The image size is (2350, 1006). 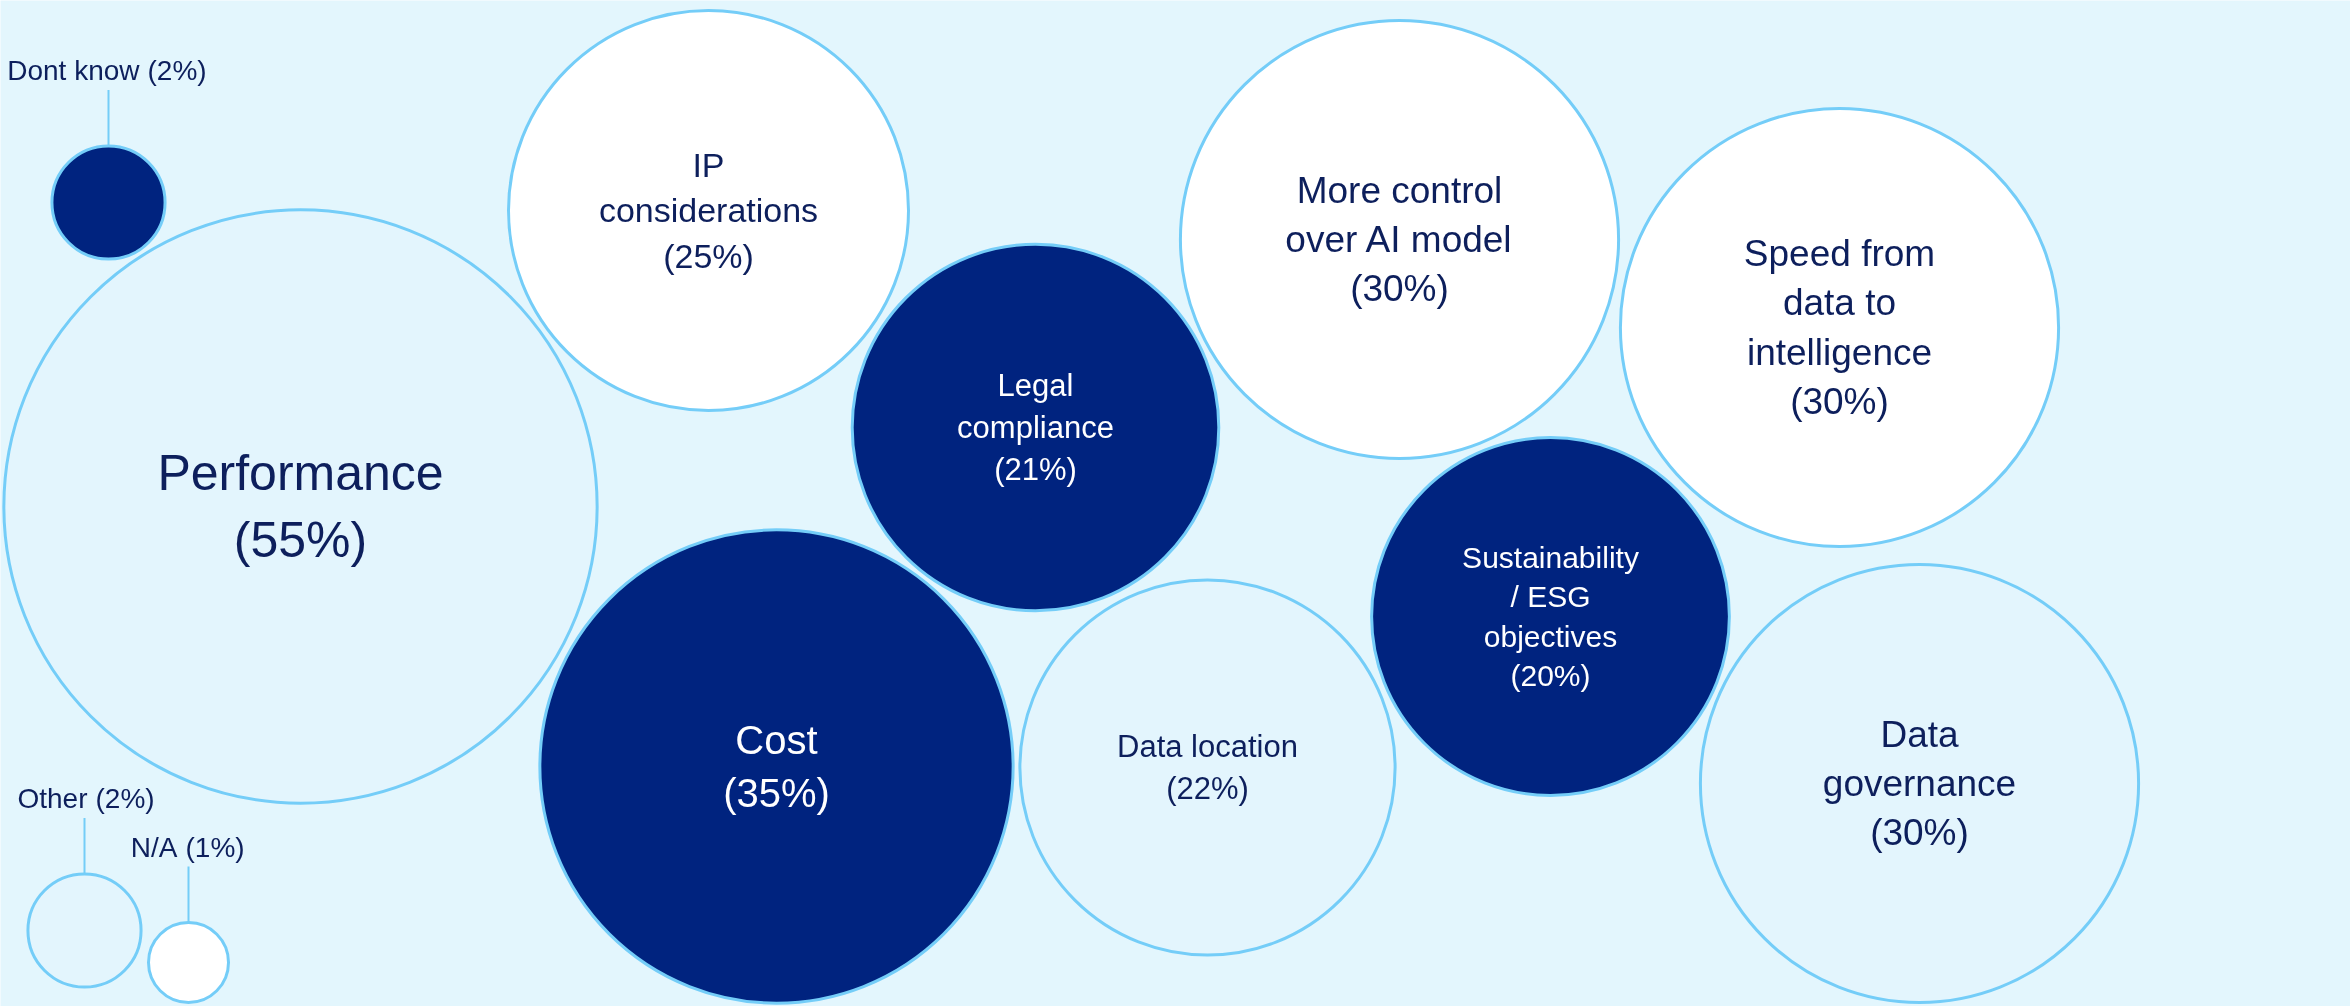 What do you see at coordinates (708, 256) in the screenshot?
I see `data-label: (25%)` at bounding box center [708, 256].